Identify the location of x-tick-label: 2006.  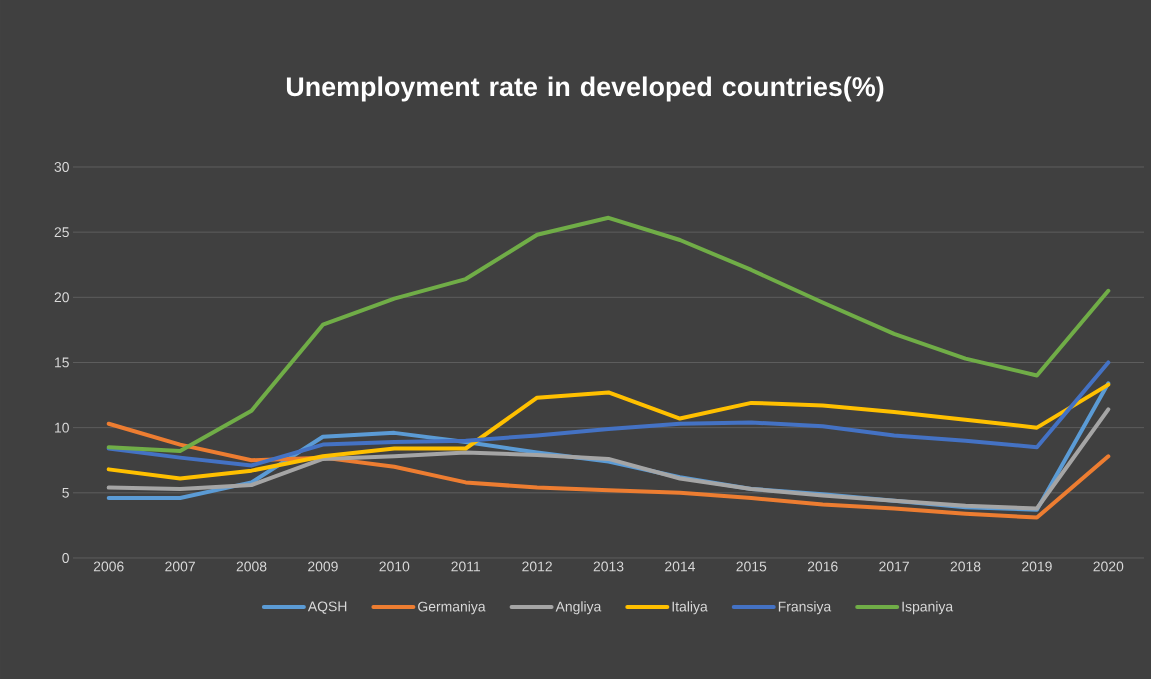
(108, 566).